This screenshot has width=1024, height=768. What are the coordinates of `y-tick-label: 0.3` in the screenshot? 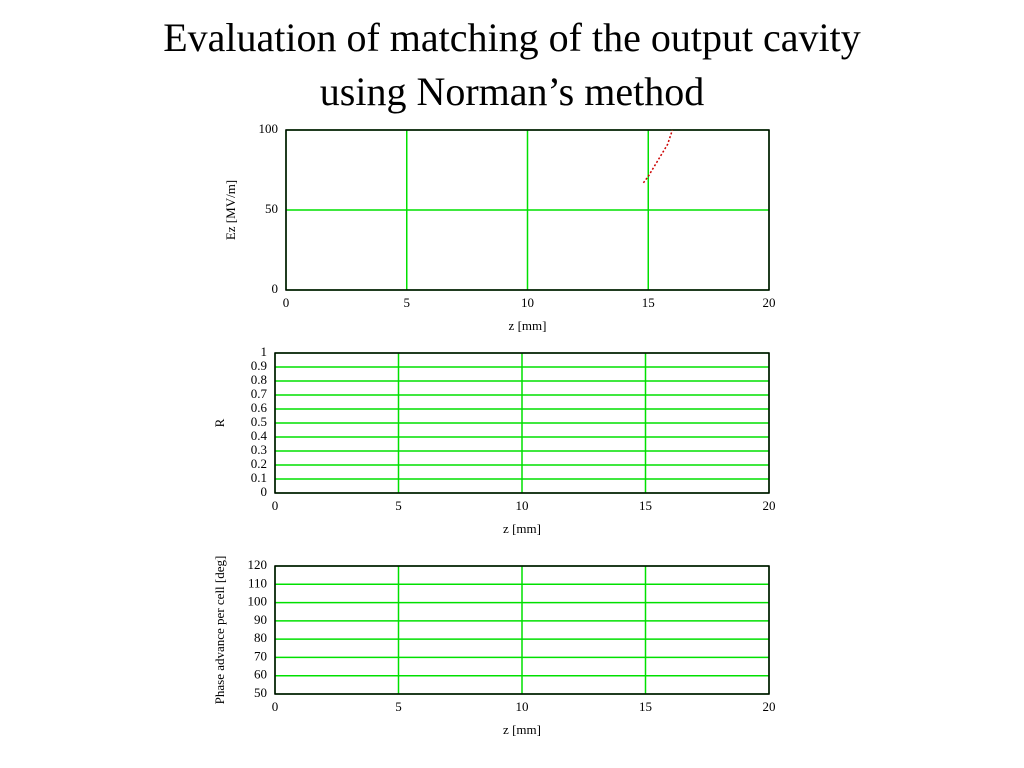 It's located at (259, 449).